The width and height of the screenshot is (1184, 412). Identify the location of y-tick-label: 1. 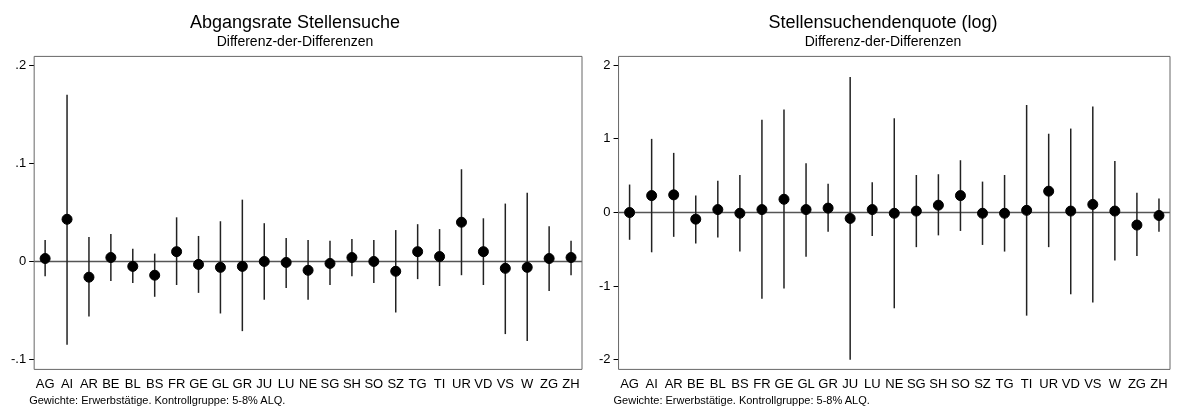
(607, 138).